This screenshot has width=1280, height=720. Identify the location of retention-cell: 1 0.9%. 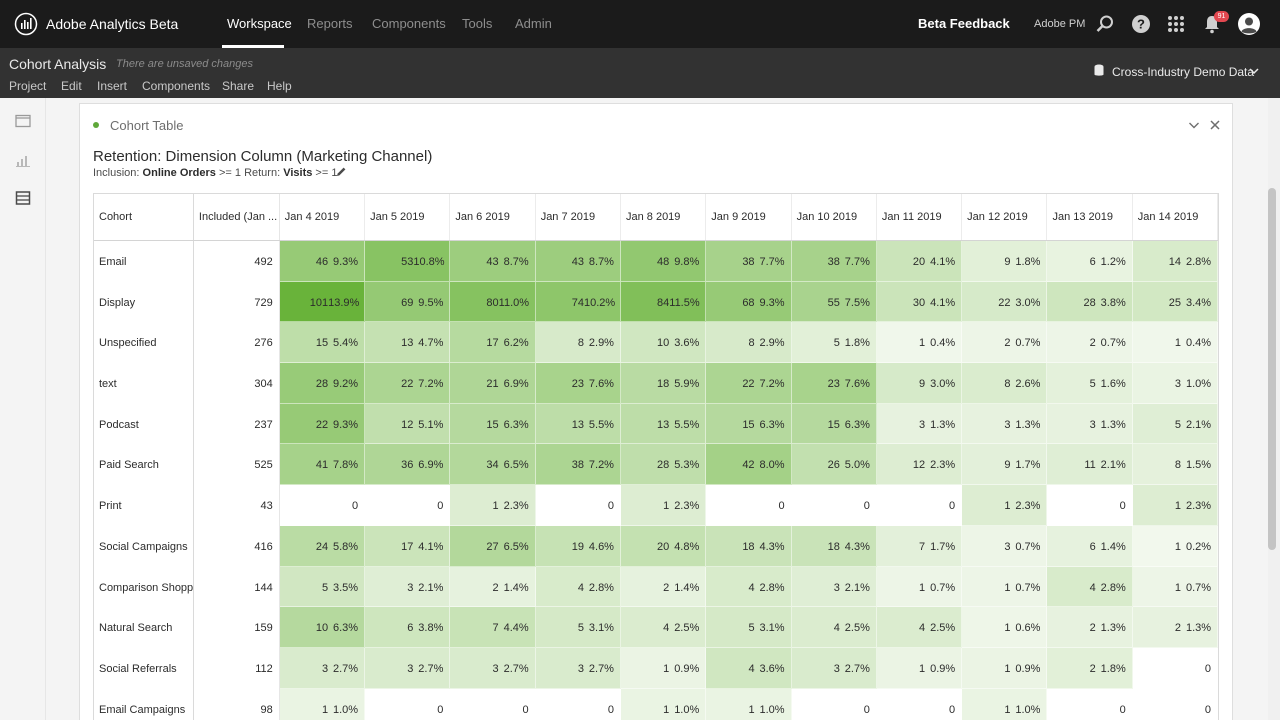
(663, 668).